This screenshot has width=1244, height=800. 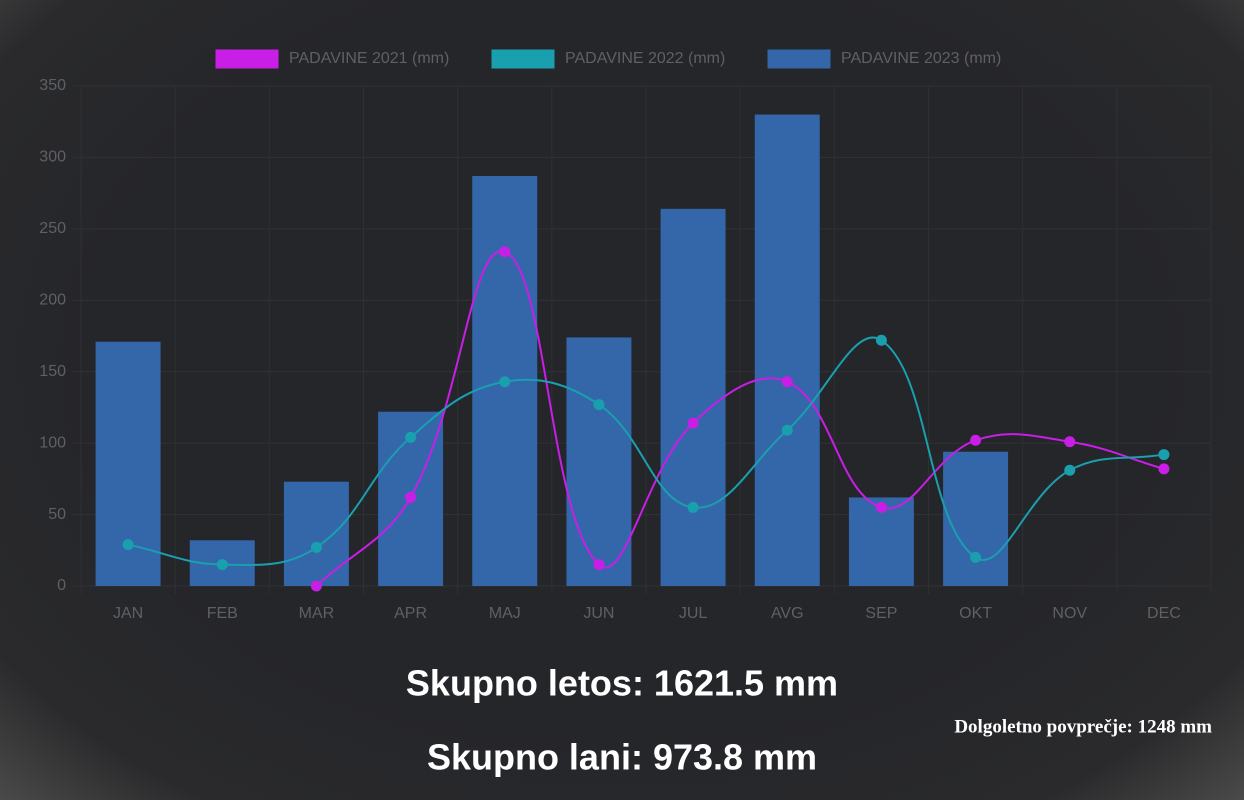 I want to click on total-last-year: Skupno lani: 973.8 mm, so click(x=622, y=757).